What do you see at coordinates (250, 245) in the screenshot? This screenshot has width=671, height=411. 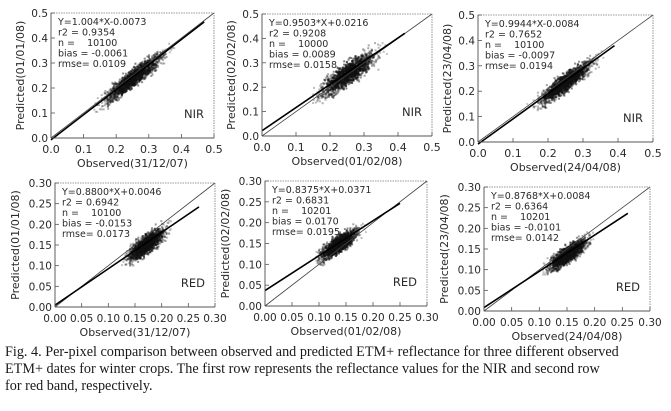 I see `y-tick-label: 0.15` at bounding box center [250, 245].